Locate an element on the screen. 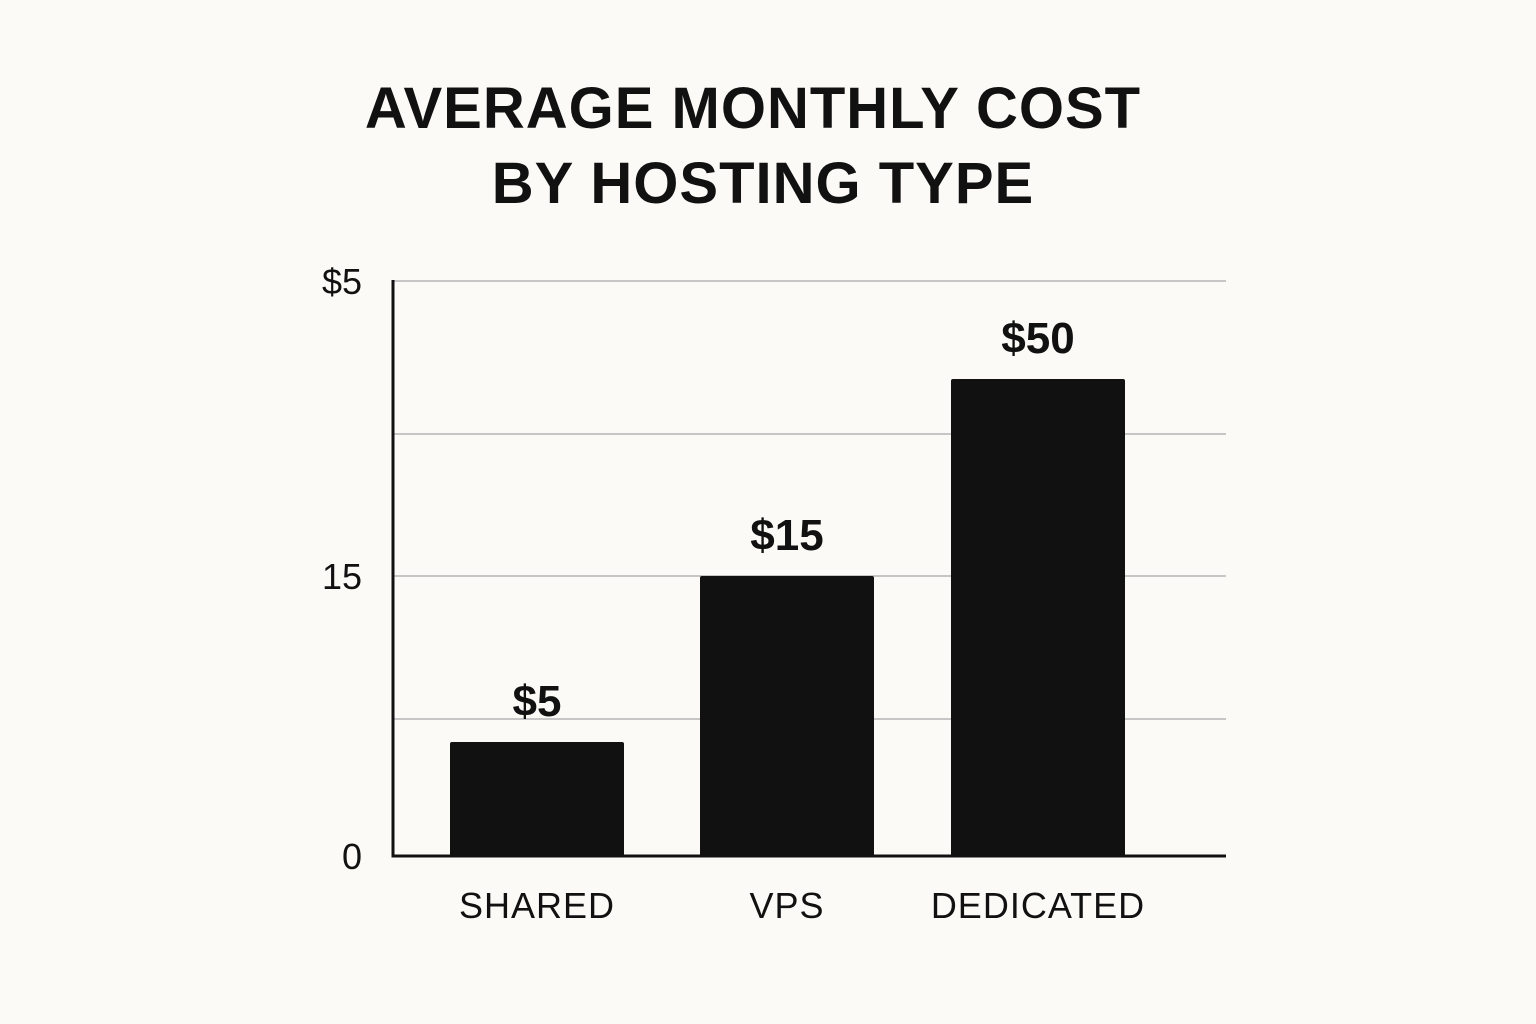  y-tick-label-0: $5 is located at coordinates (342, 281).